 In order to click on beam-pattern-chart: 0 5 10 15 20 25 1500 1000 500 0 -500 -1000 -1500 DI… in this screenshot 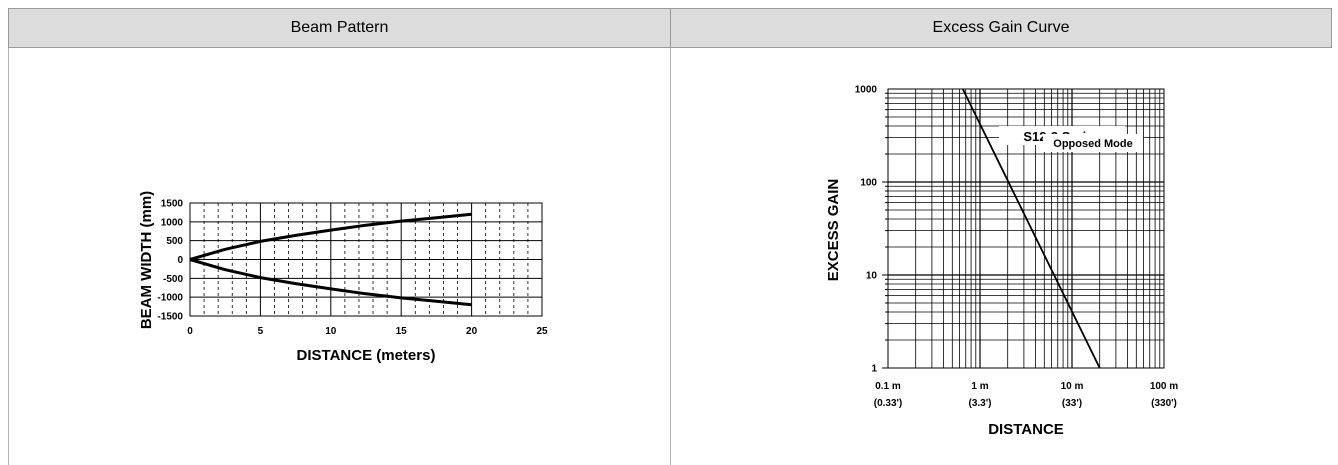, I will do `click(343, 277)`.